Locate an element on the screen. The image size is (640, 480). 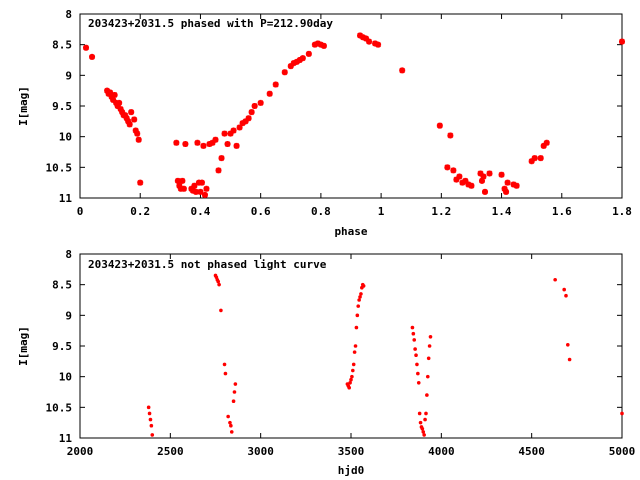
x-tick-label: 2000 is located at coordinates (80, 451).